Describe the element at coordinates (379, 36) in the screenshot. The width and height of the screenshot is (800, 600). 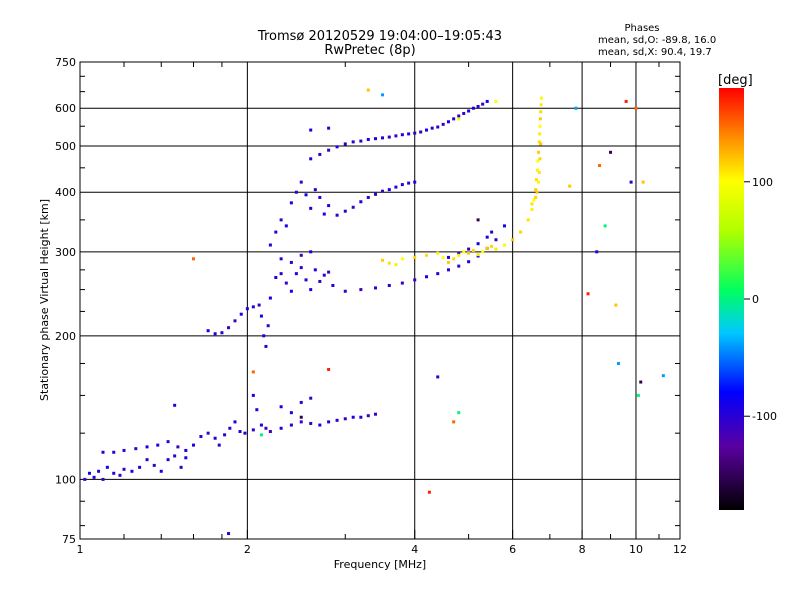
I see `chart-title: Tromsø 20120529 19:04:00–19:05:43` at that location.